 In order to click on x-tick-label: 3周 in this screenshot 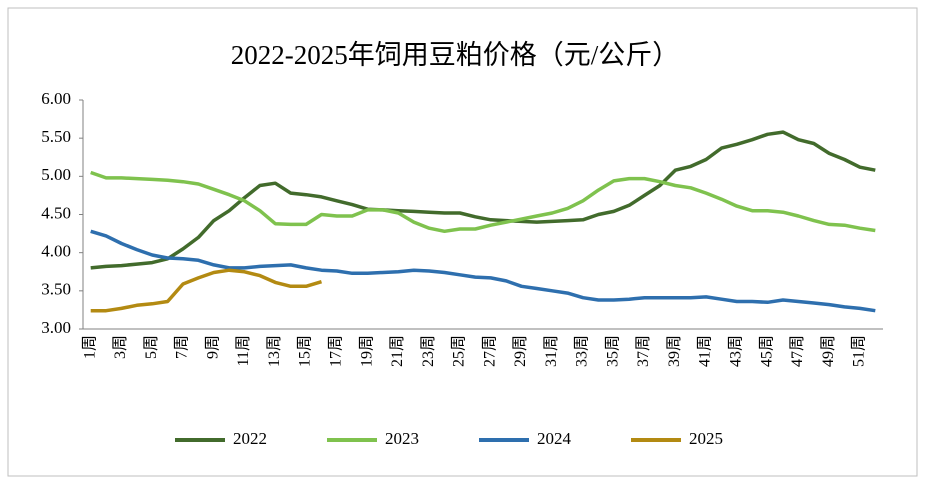, I will do `click(120, 347)`.